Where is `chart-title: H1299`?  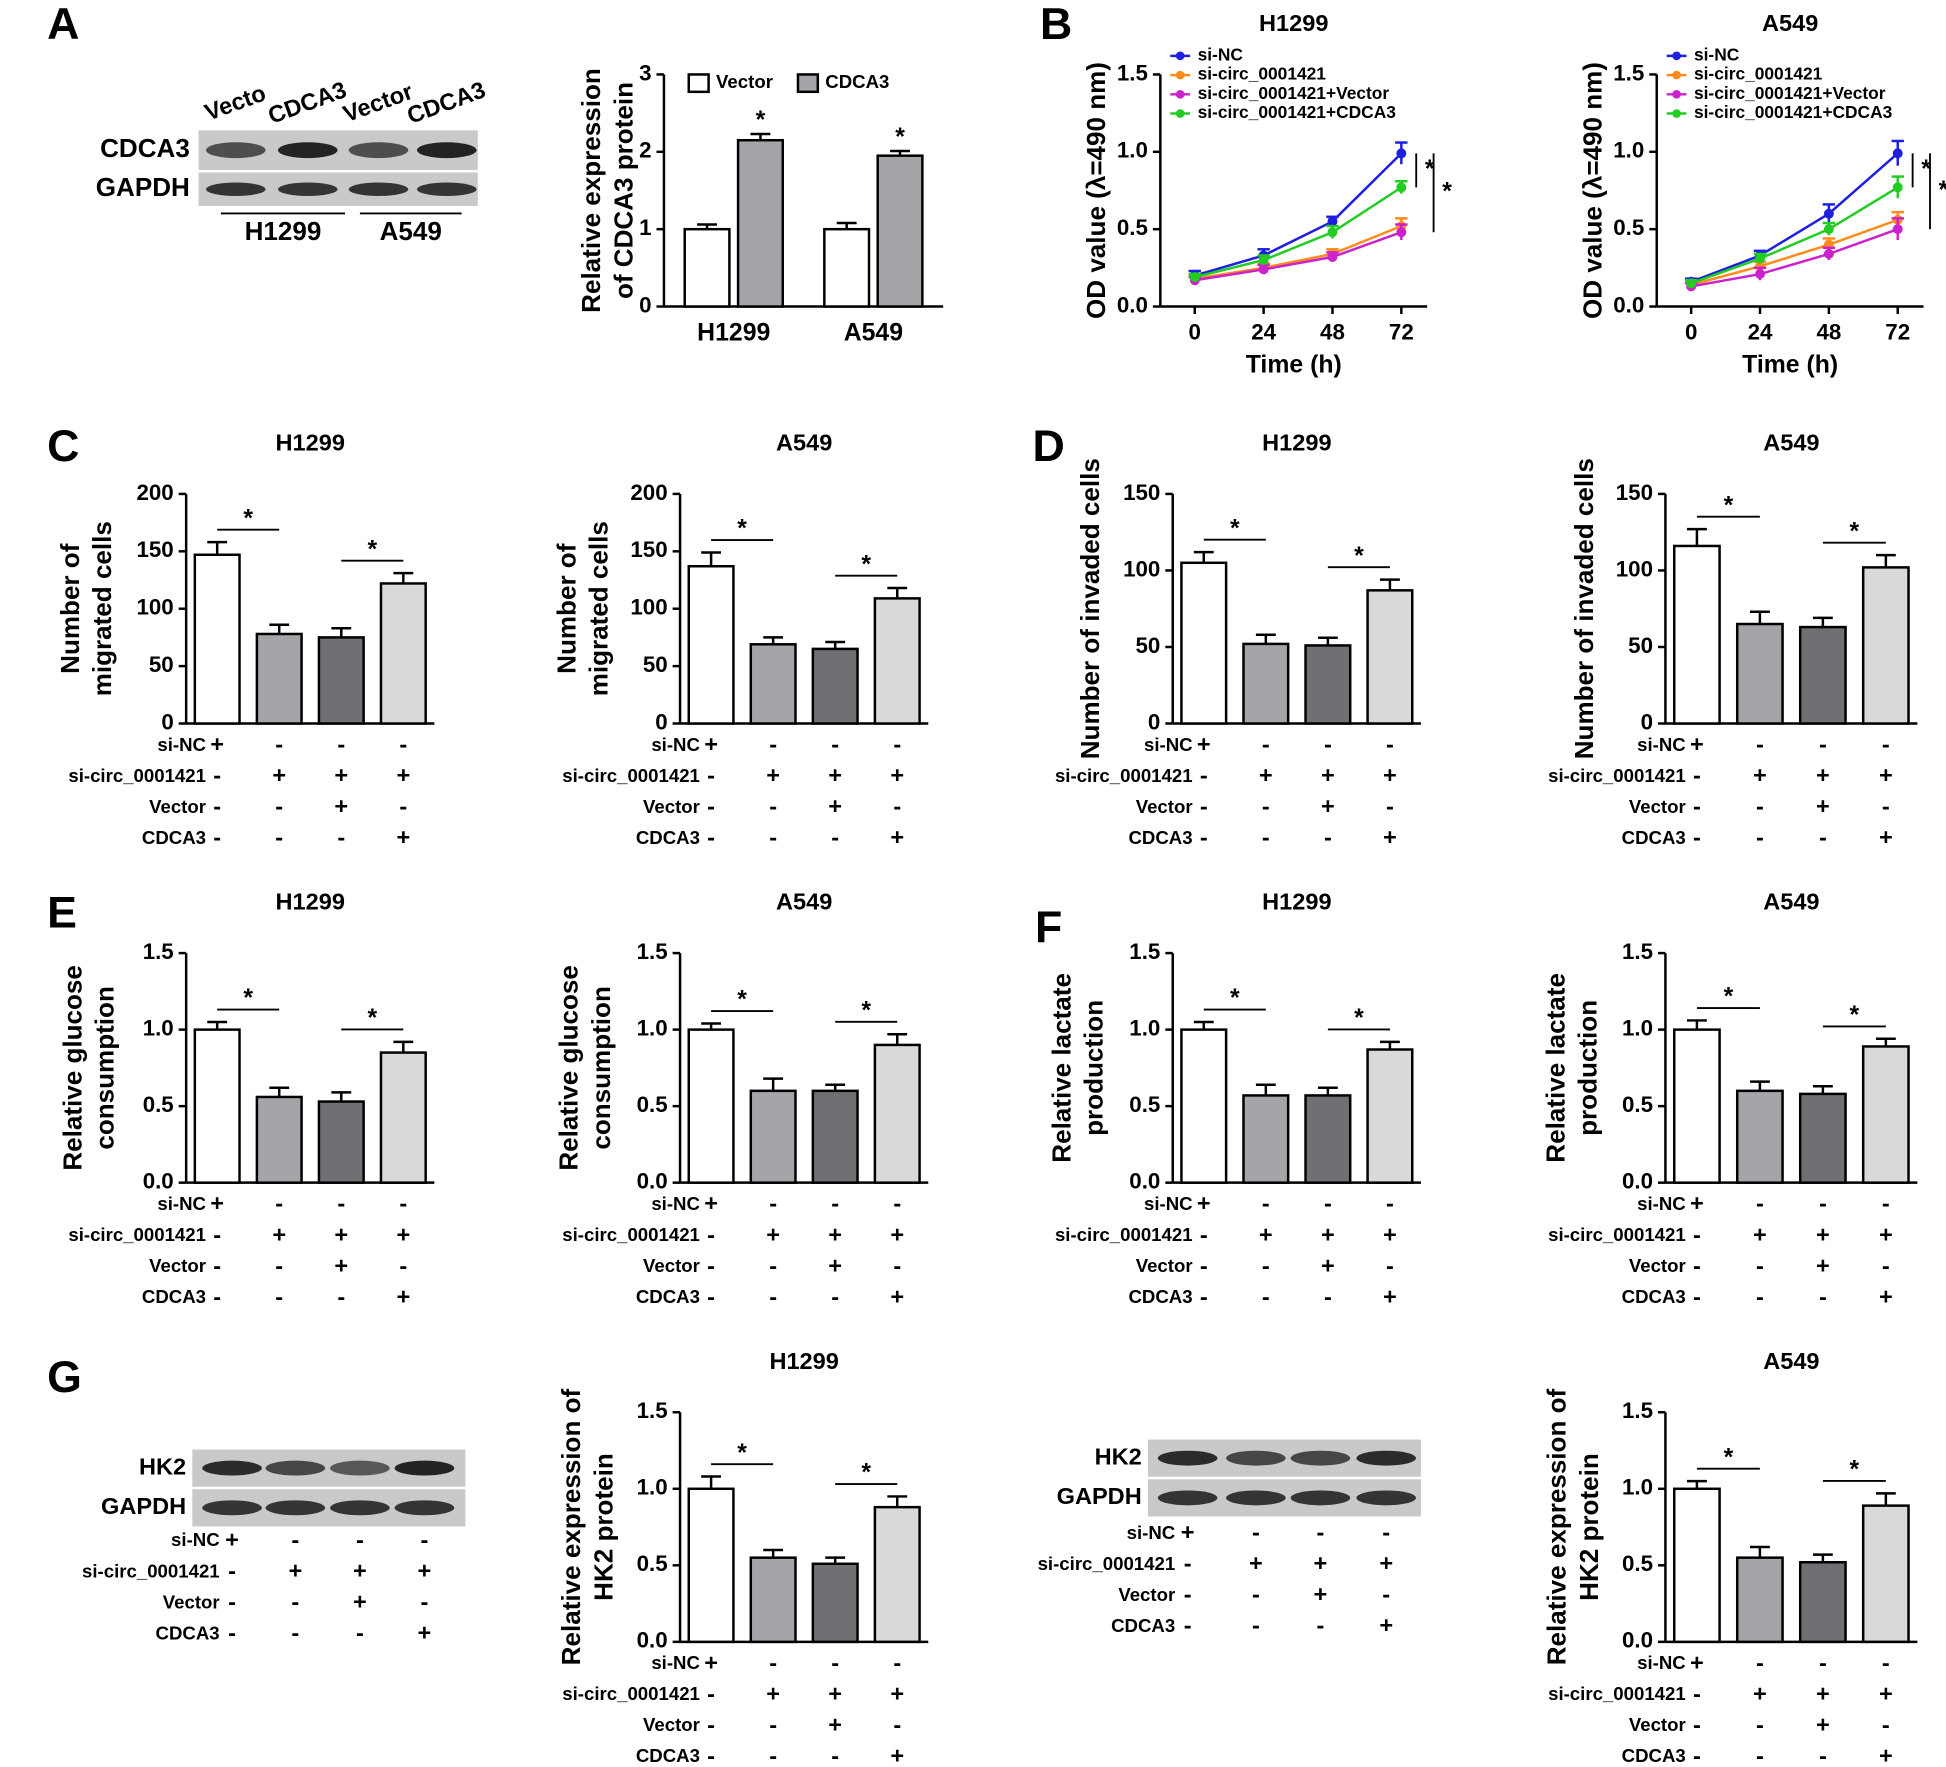 chart-title: H1299 is located at coordinates (803, 1361).